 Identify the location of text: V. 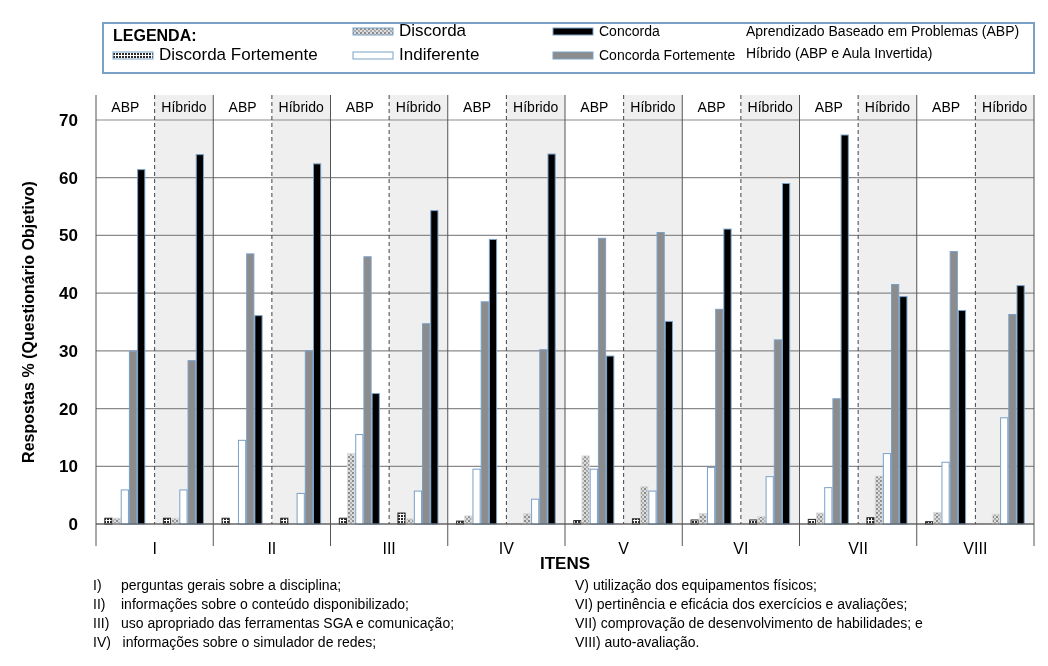
(624, 548).